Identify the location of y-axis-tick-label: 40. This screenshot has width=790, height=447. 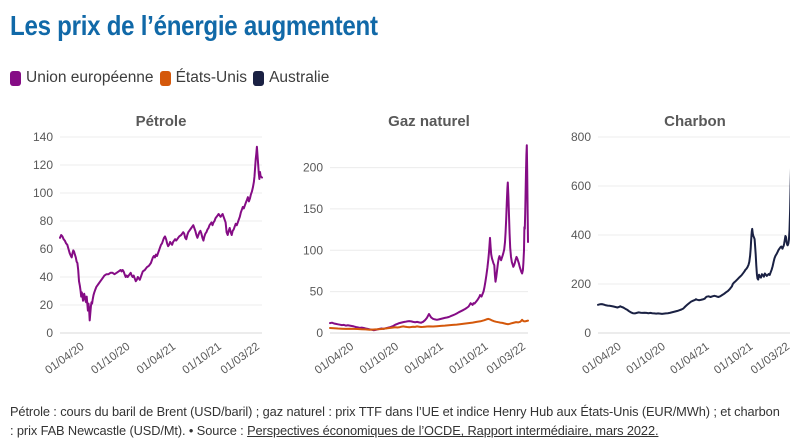
(47, 277).